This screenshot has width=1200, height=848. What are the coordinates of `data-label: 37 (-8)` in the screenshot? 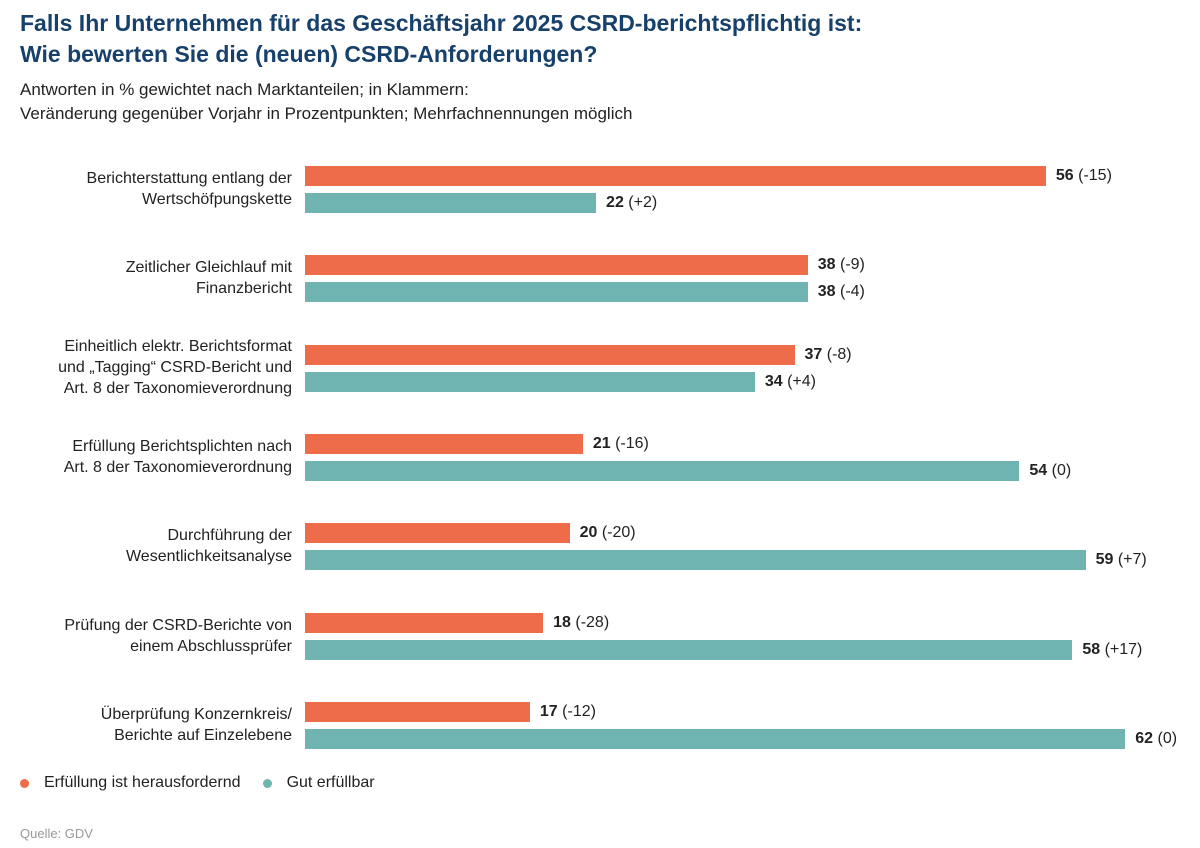 It's located at (828, 355).